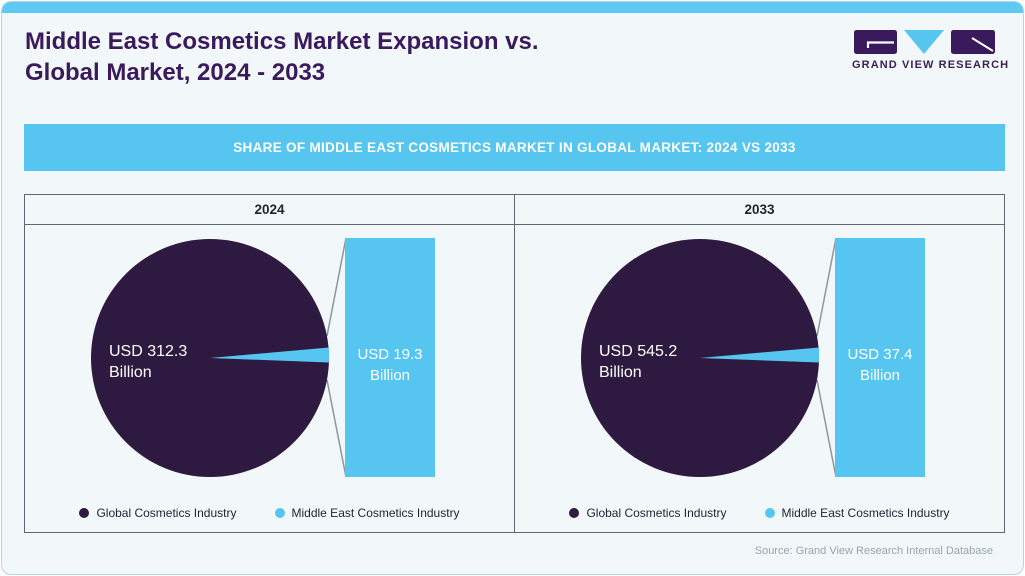 The width and height of the screenshot is (1025, 576). I want to click on middle-east-value-label: USD 19.3 Billion, so click(390, 365).